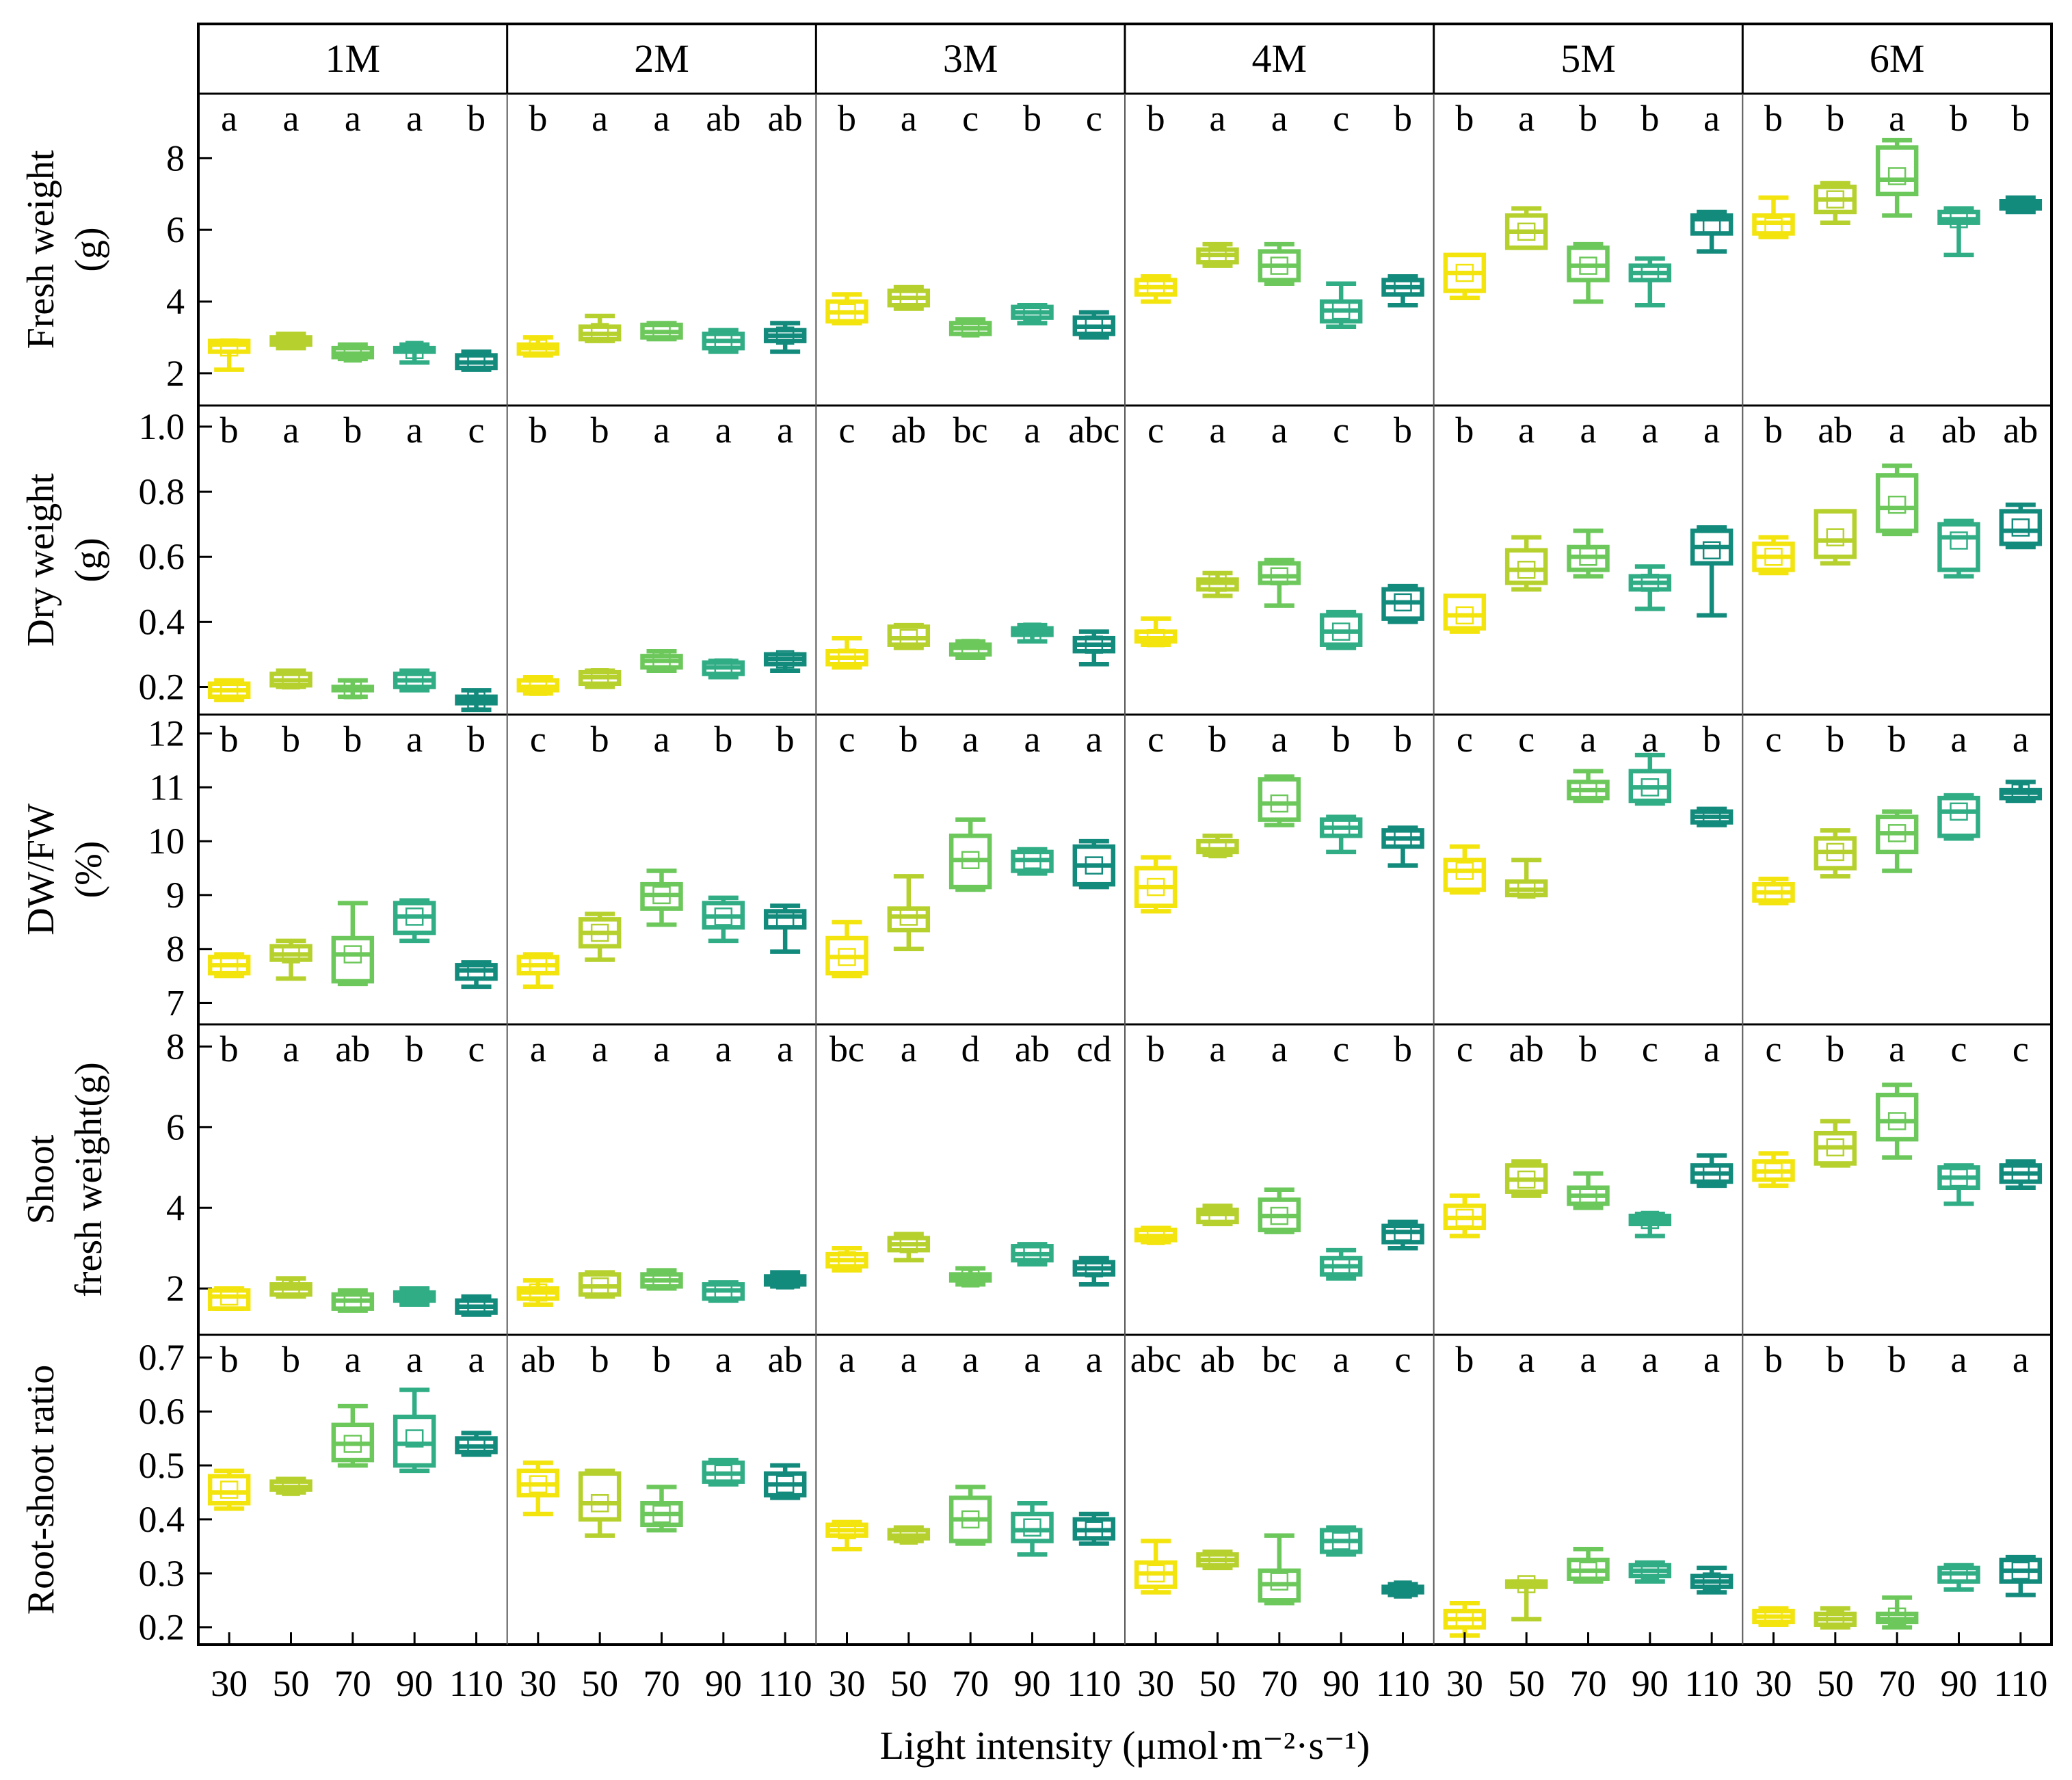 The width and height of the screenshot is (2072, 1780). I want to click on box-rootshoot-5M-70-mean, so click(1588, 1570).